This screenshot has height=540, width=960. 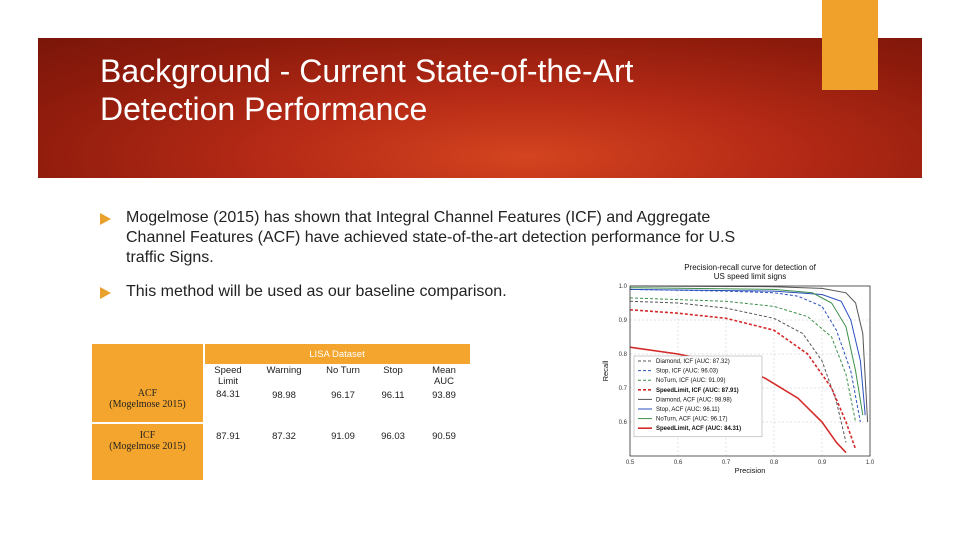 I want to click on table-cell: 96.17, so click(x=343, y=395).